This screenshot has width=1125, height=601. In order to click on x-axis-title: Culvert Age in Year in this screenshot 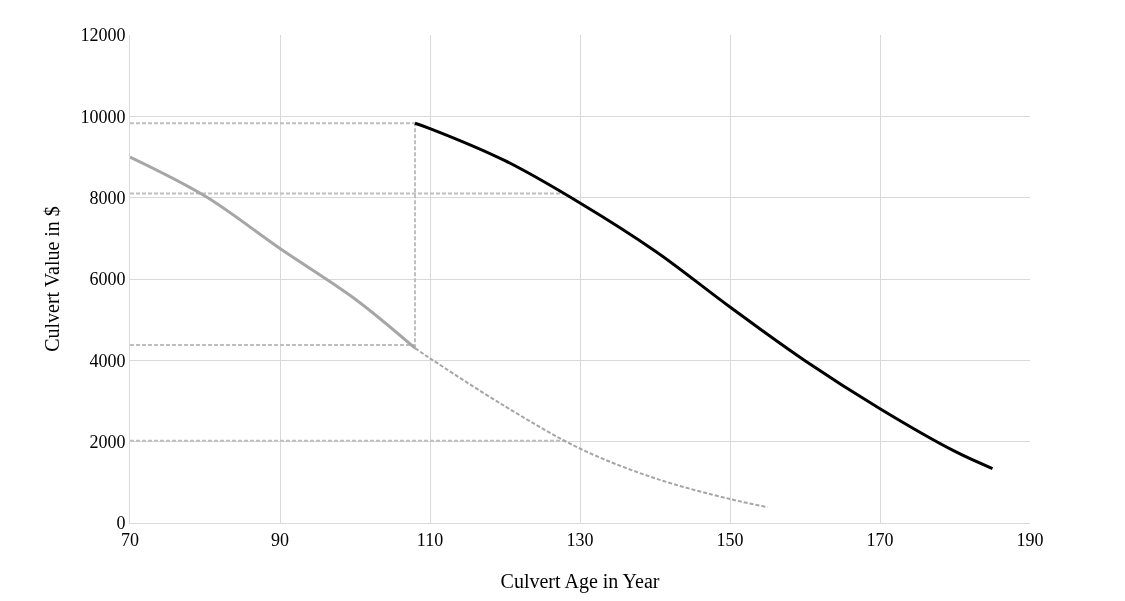, I will do `click(580, 582)`.